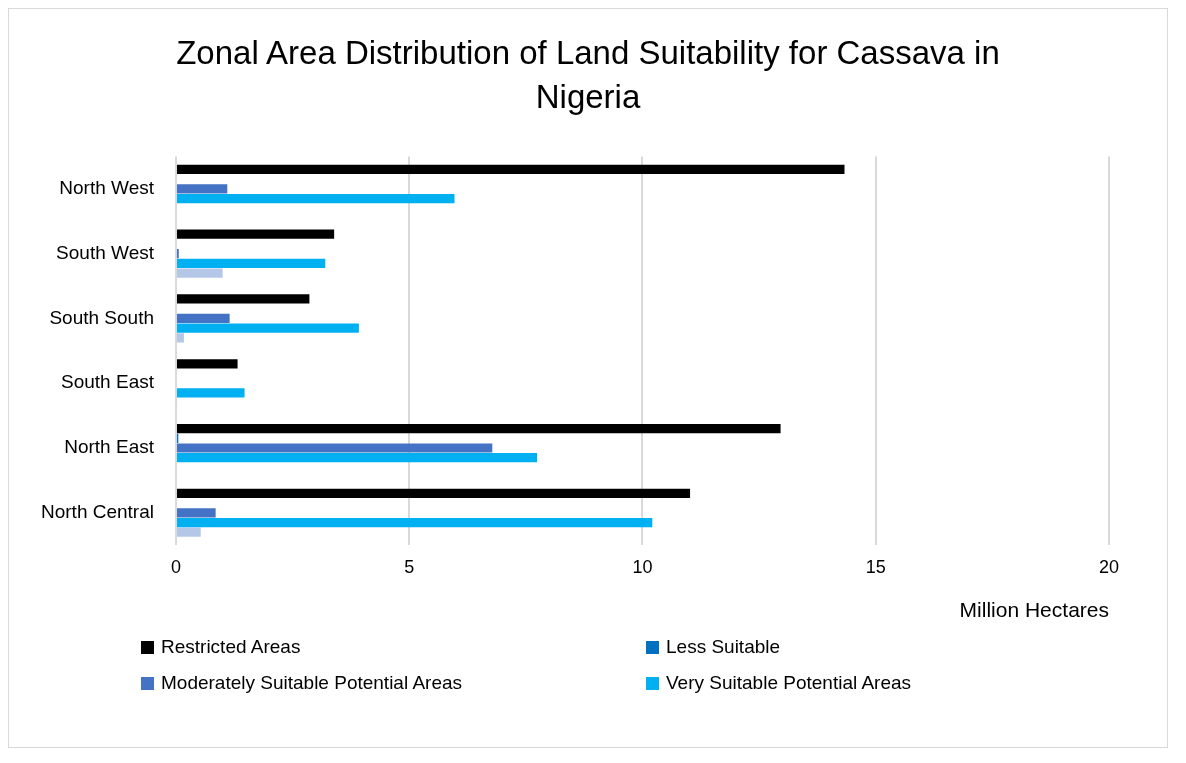 This screenshot has width=1186, height=763. Describe the element at coordinates (642, 566) in the screenshot. I see `x-tick-label: 10` at that location.